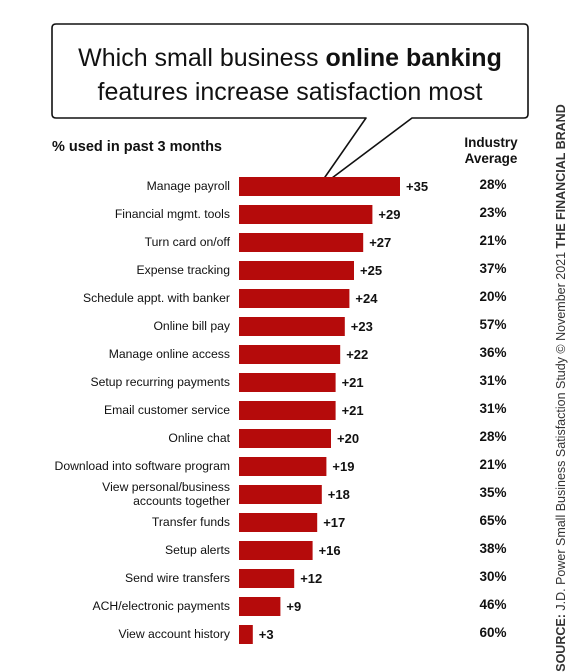  What do you see at coordinates (561, 643) in the screenshot?
I see `source-label: SOURCE:` at bounding box center [561, 643].